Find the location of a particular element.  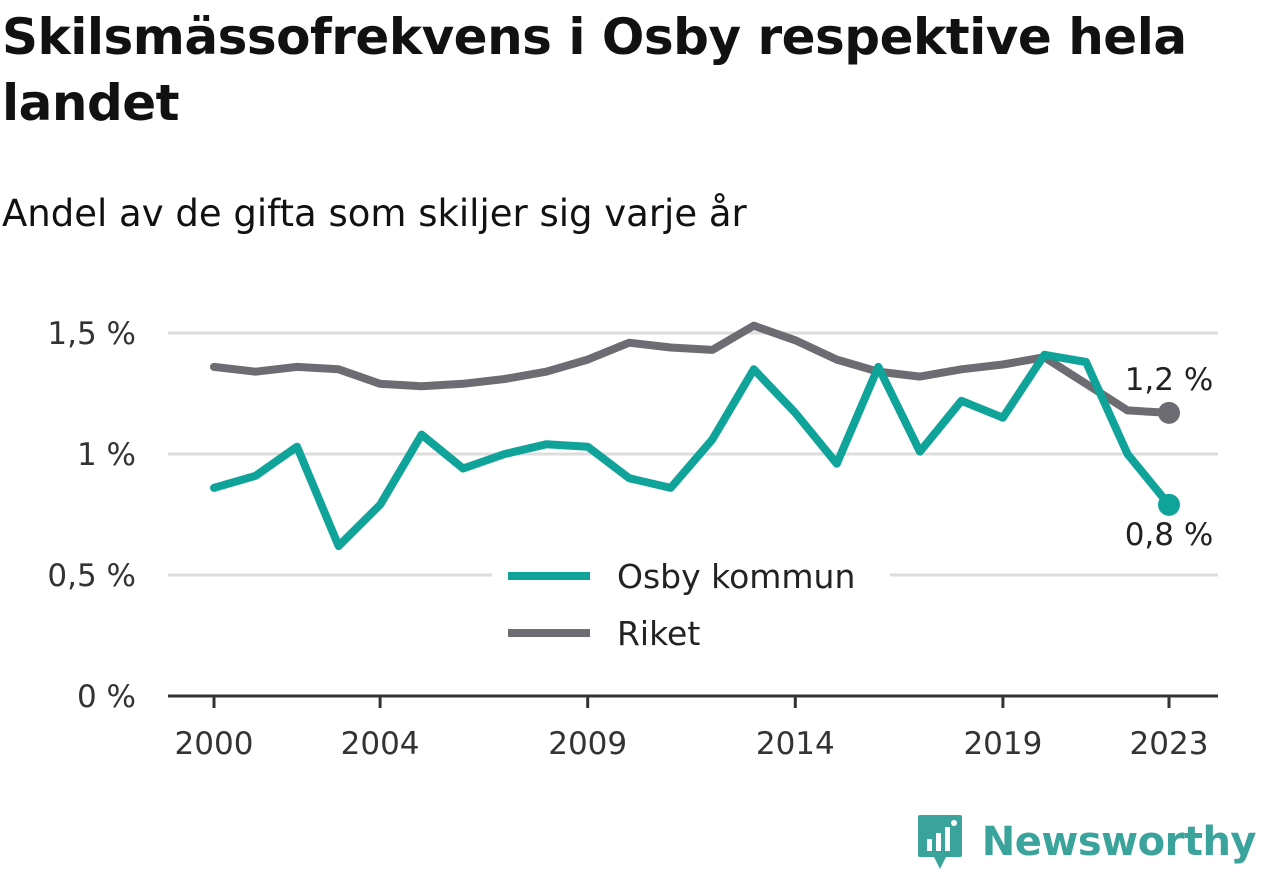

y-tick-label: 0,5 % is located at coordinates (91, 576).